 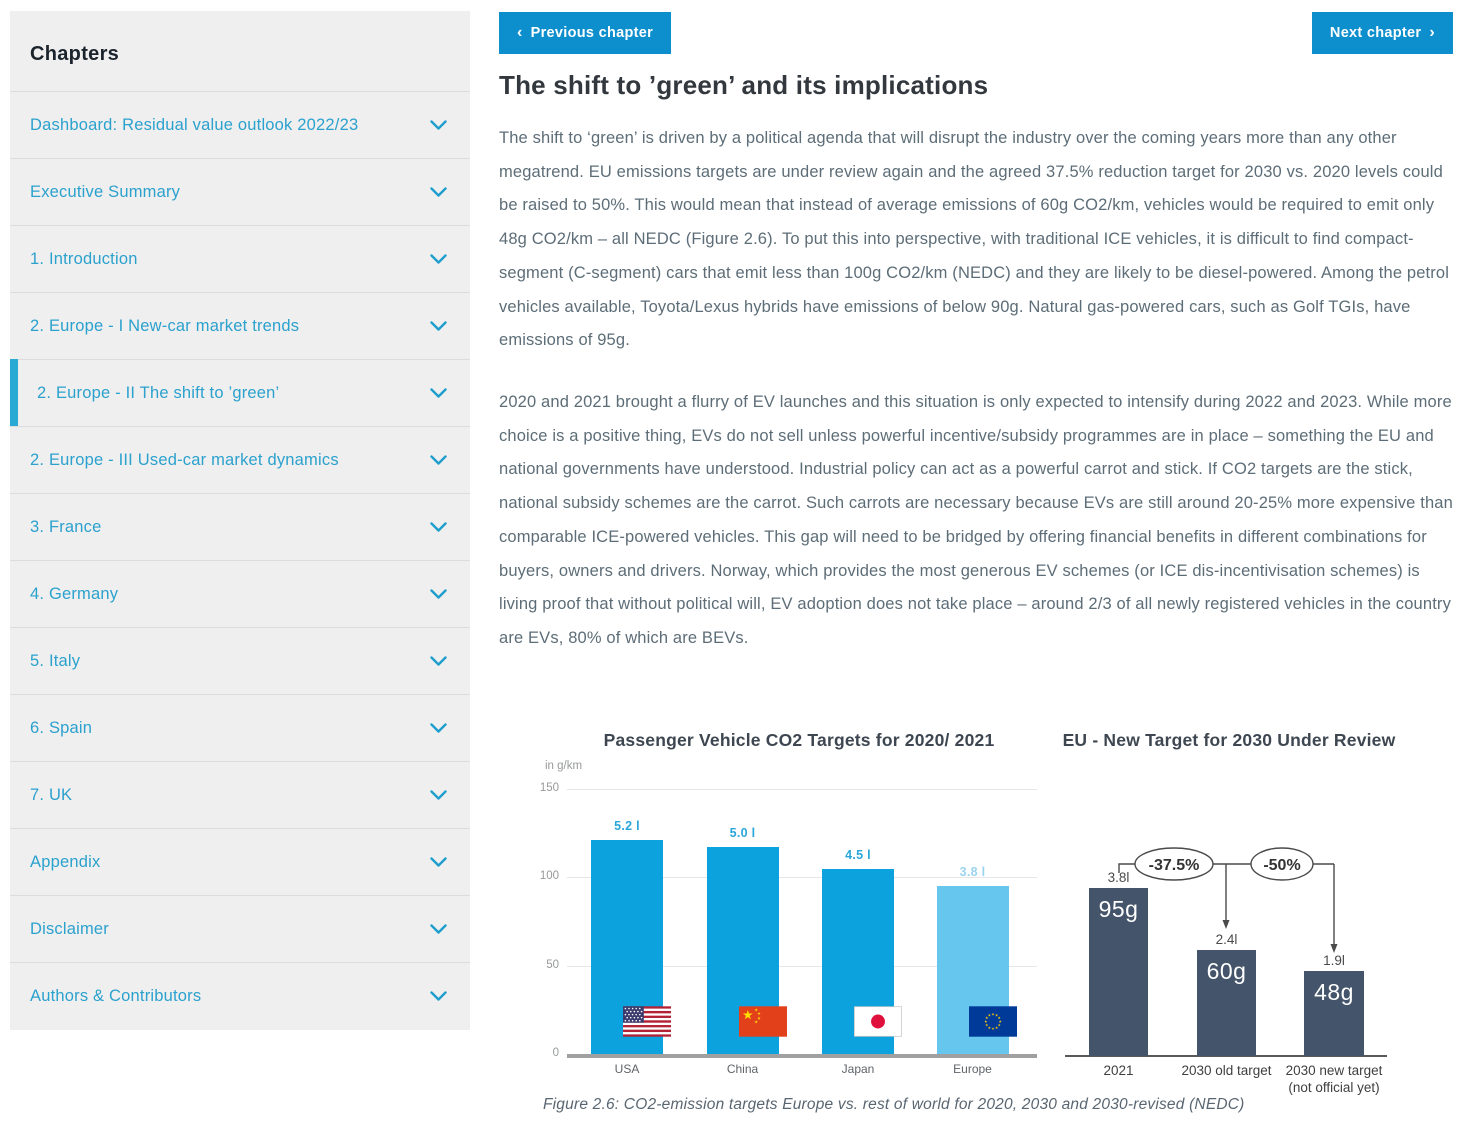 I want to click on bar-2030-new-target, so click(x=1334, y=1013).